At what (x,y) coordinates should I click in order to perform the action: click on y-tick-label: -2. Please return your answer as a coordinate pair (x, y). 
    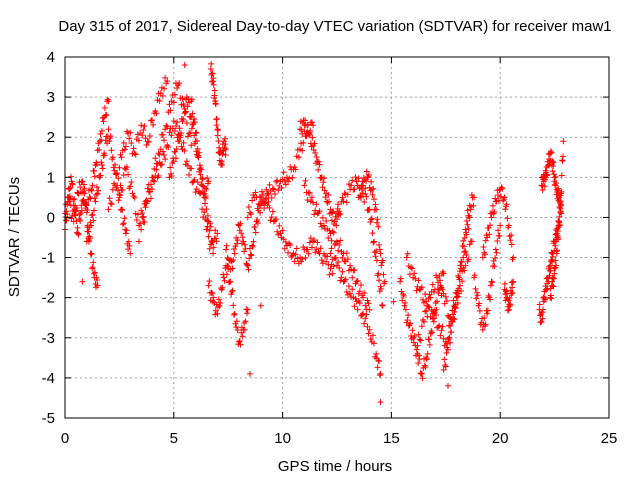
    Looking at the image, I should click on (48, 298).